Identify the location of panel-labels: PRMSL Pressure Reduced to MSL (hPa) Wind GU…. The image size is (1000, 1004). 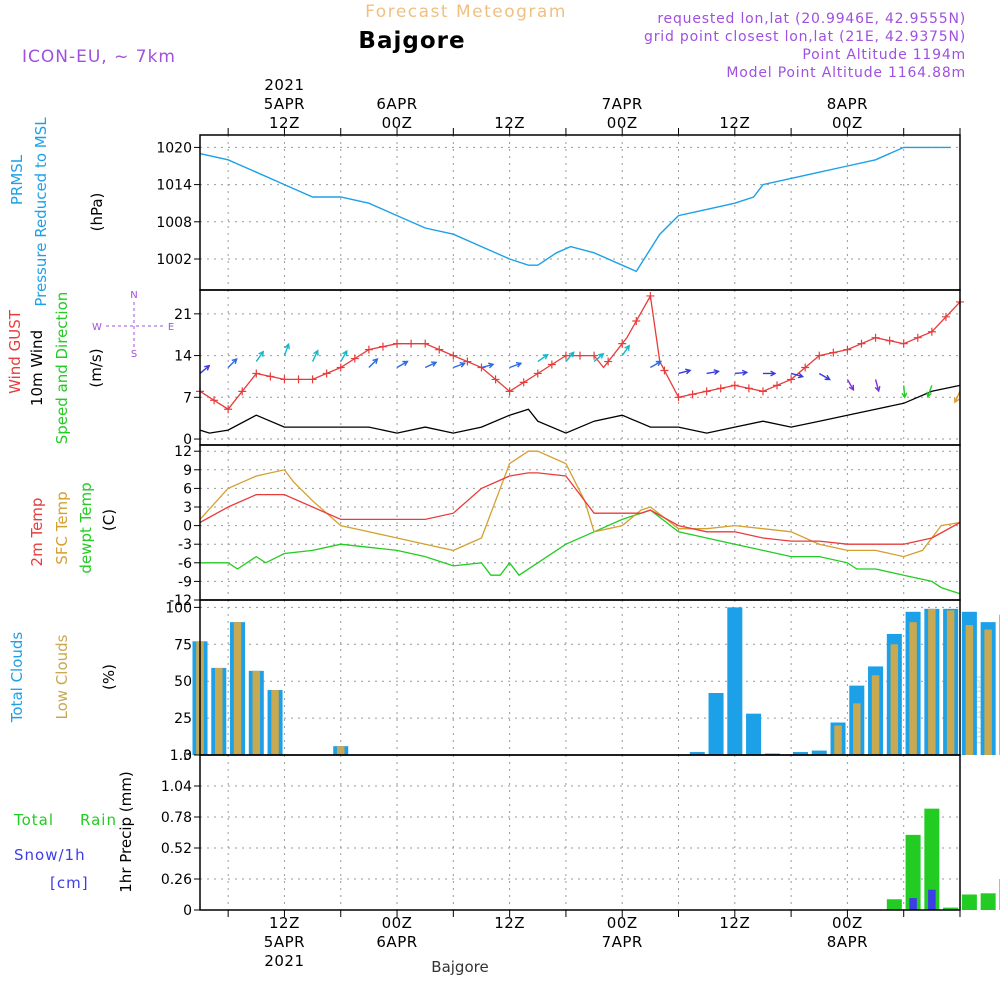
(90, 505).